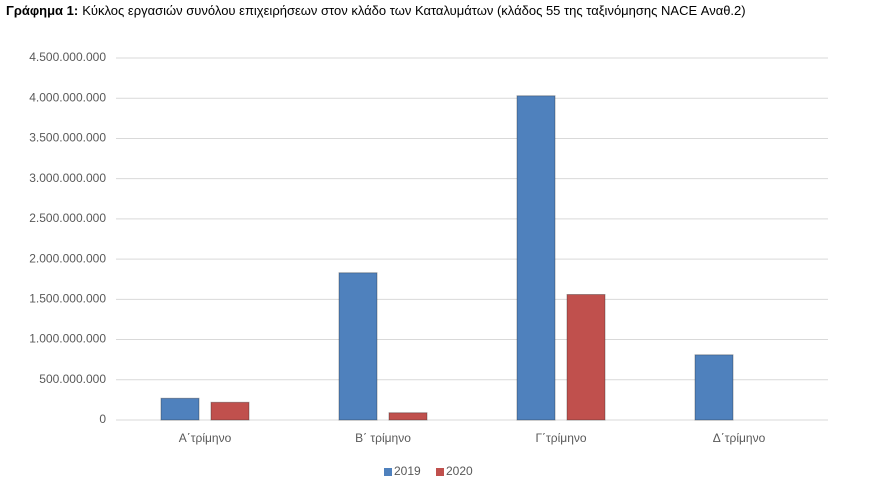  I want to click on y-tick-label: 2.500.000.000, so click(67, 218).